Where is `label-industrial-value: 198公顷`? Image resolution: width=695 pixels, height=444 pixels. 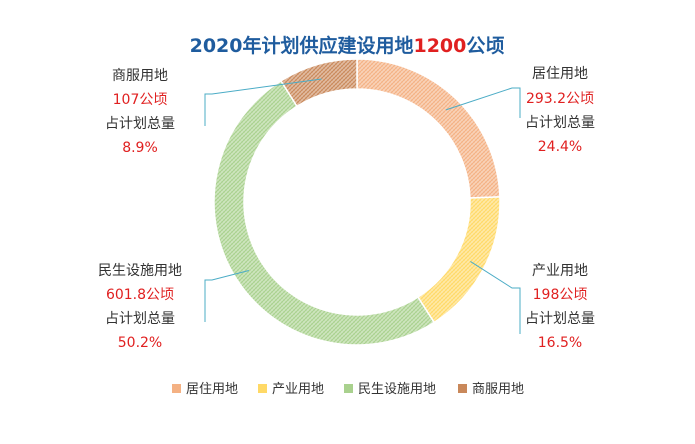 label-industrial-value: 198公顷 is located at coordinates (560, 295).